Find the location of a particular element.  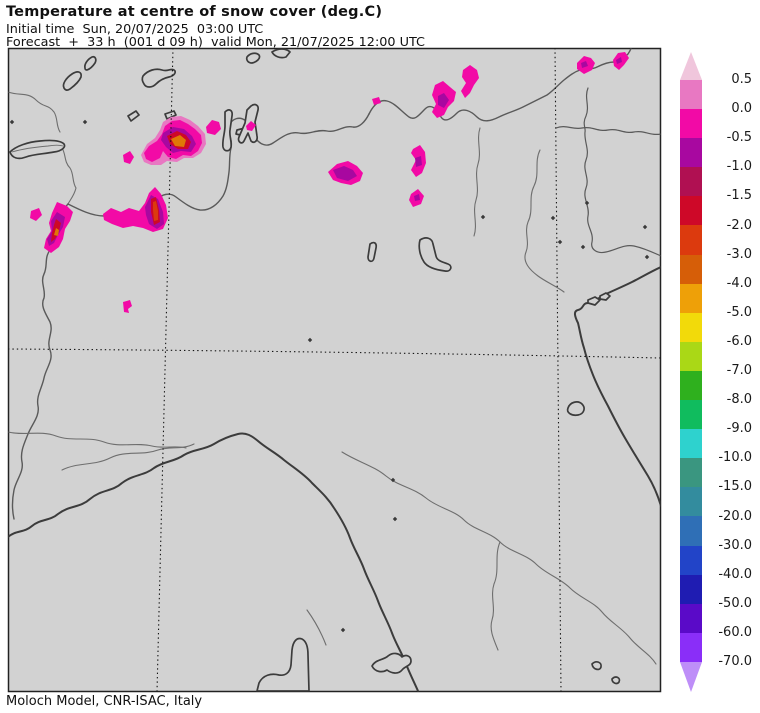

colorbar-segment--30.0 is located at coordinates (691, 560).